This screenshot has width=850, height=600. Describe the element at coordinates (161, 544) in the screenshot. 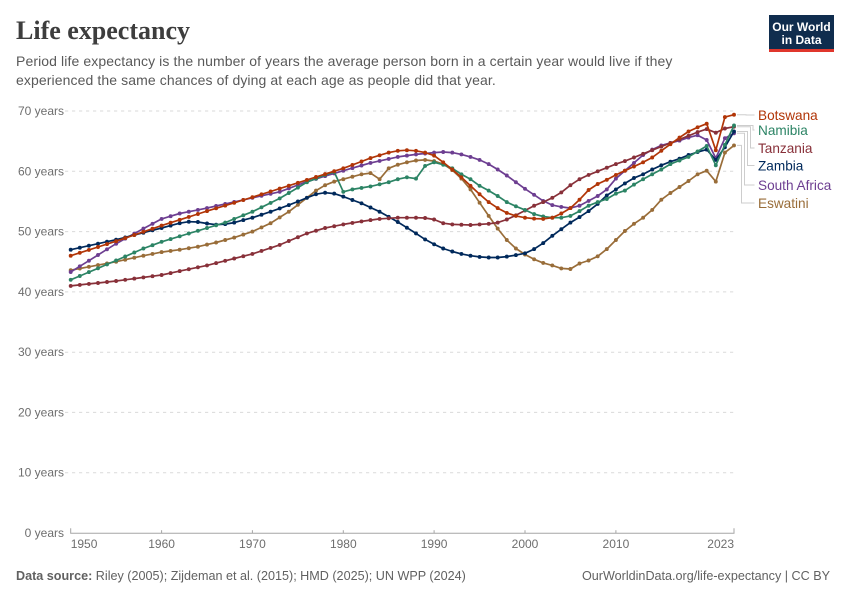

I see `svg-text: 1960` at that location.